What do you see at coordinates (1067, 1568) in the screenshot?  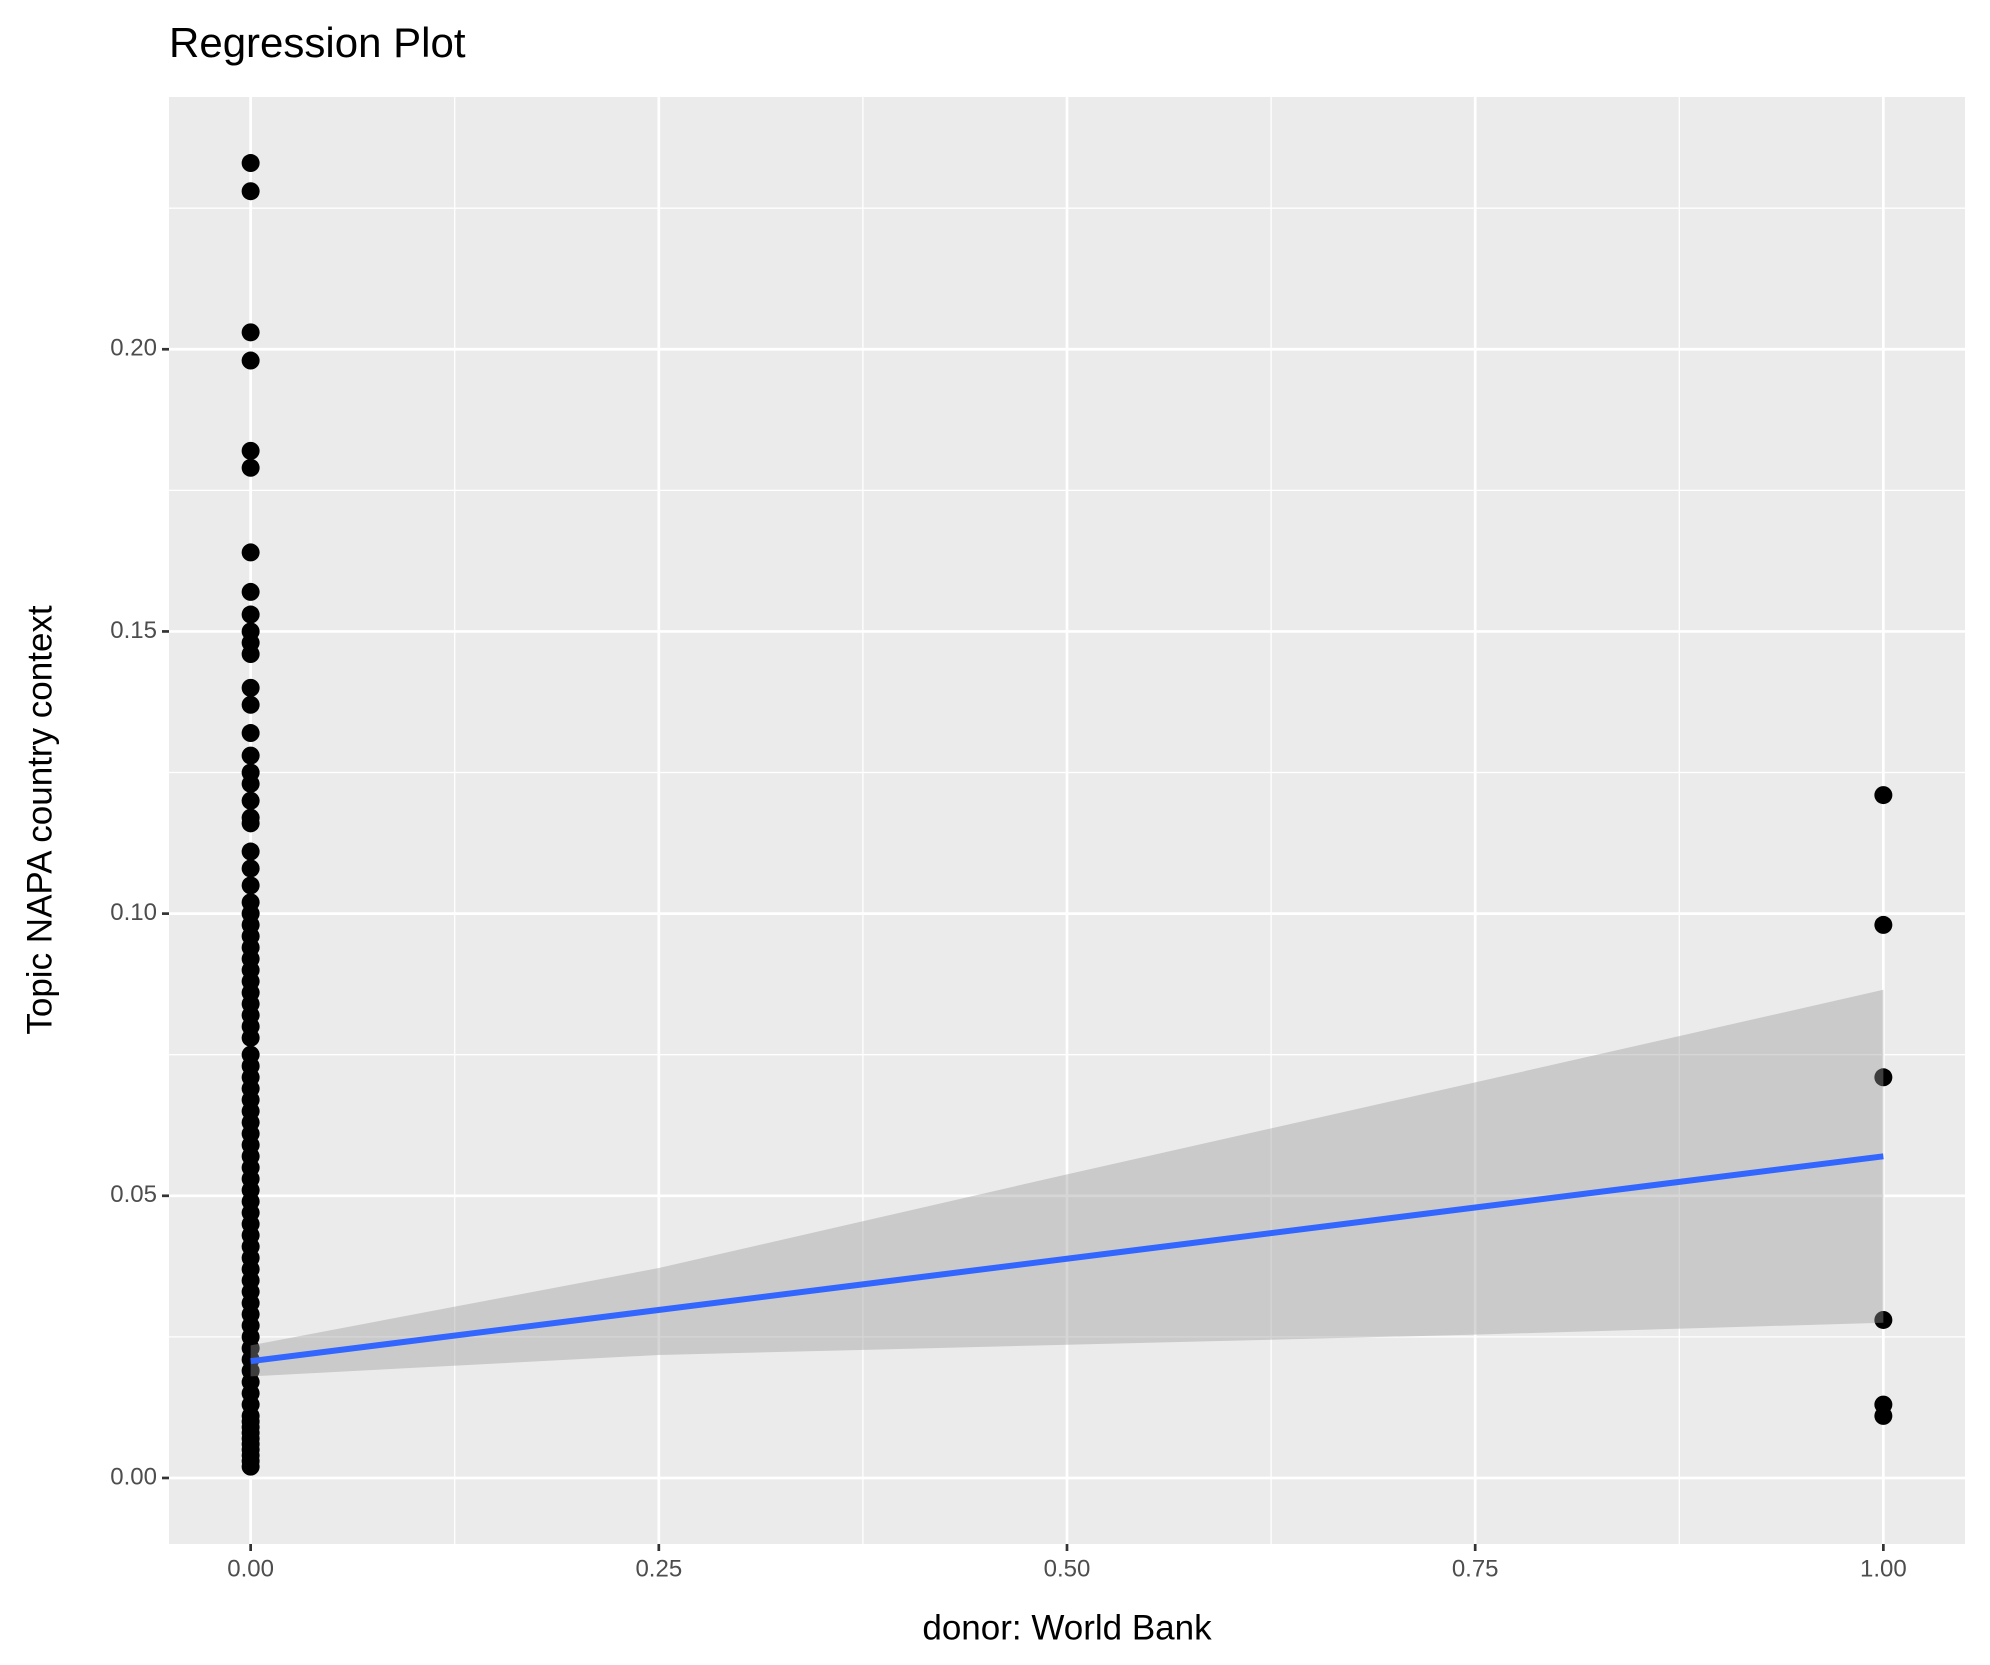 I see `x-tick-label: 0.50` at bounding box center [1067, 1568].